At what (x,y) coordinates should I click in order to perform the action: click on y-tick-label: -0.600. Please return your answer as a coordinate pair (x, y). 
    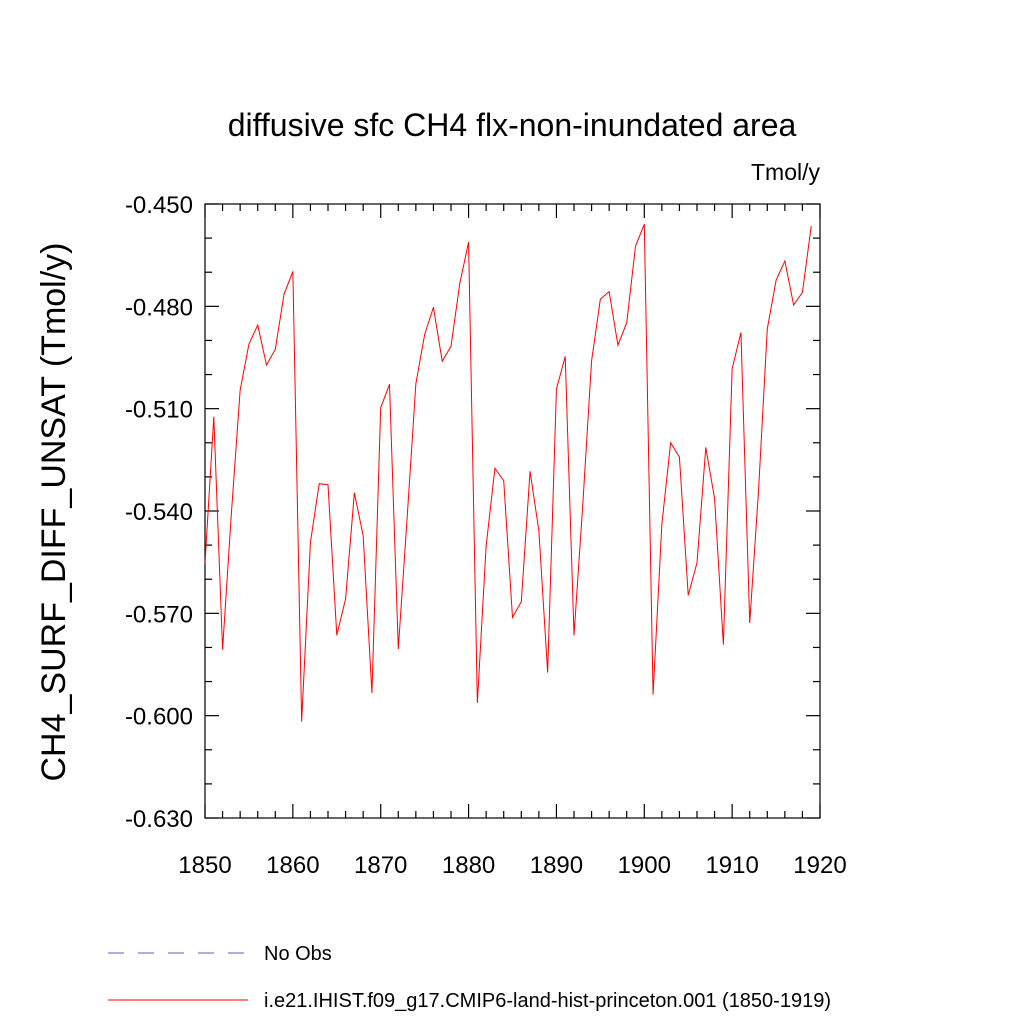
    Looking at the image, I should click on (159, 717).